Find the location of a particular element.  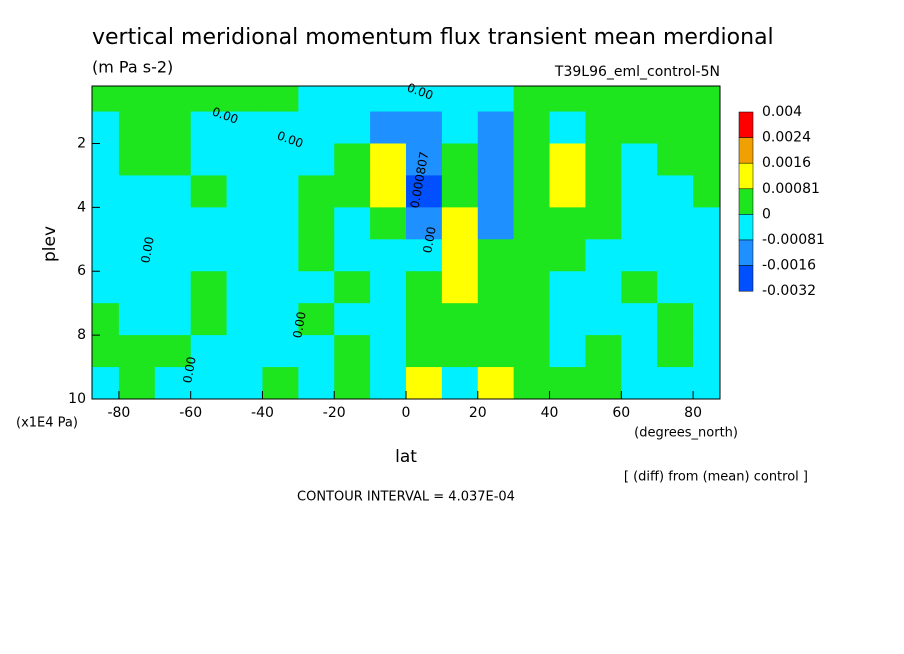

colorbar-label: -0.0032 is located at coordinates (789, 291).